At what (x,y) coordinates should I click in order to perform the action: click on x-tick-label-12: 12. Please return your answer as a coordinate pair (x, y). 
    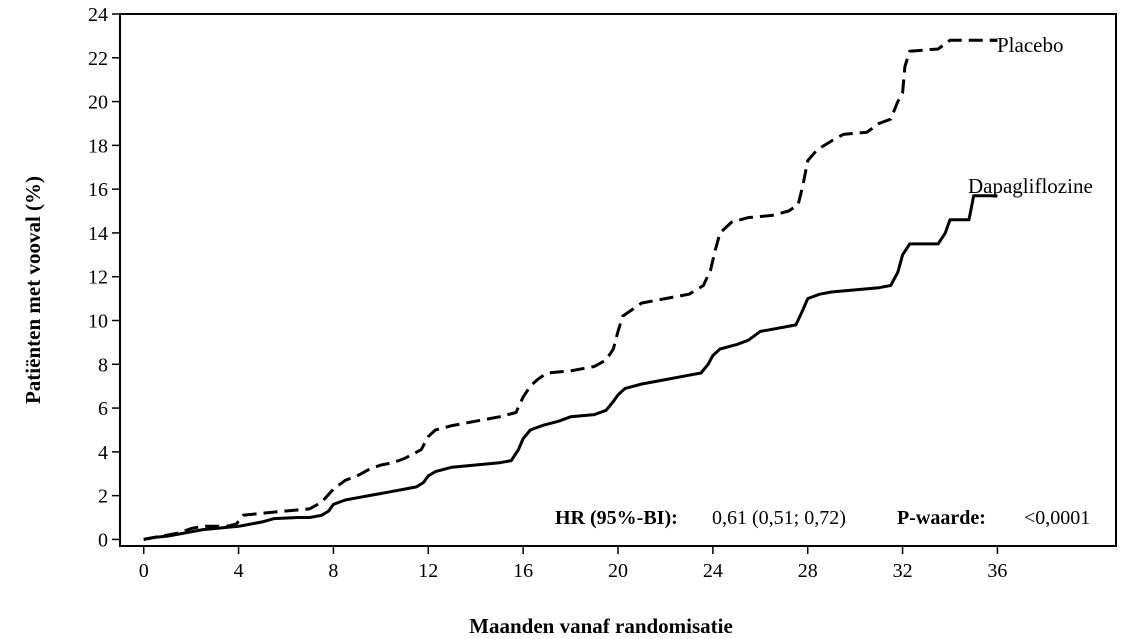
    Looking at the image, I should click on (428, 571).